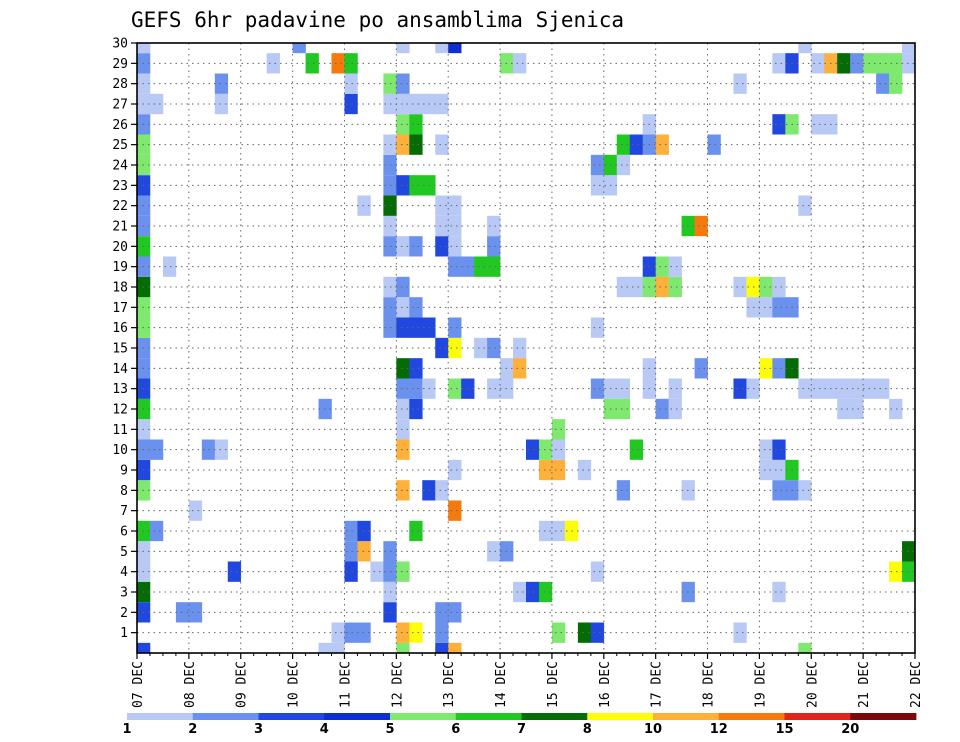 This screenshot has width=960, height=742. What do you see at coordinates (120, 349) in the screenshot?
I see `y-tick-label: 15` at bounding box center [120, 349].